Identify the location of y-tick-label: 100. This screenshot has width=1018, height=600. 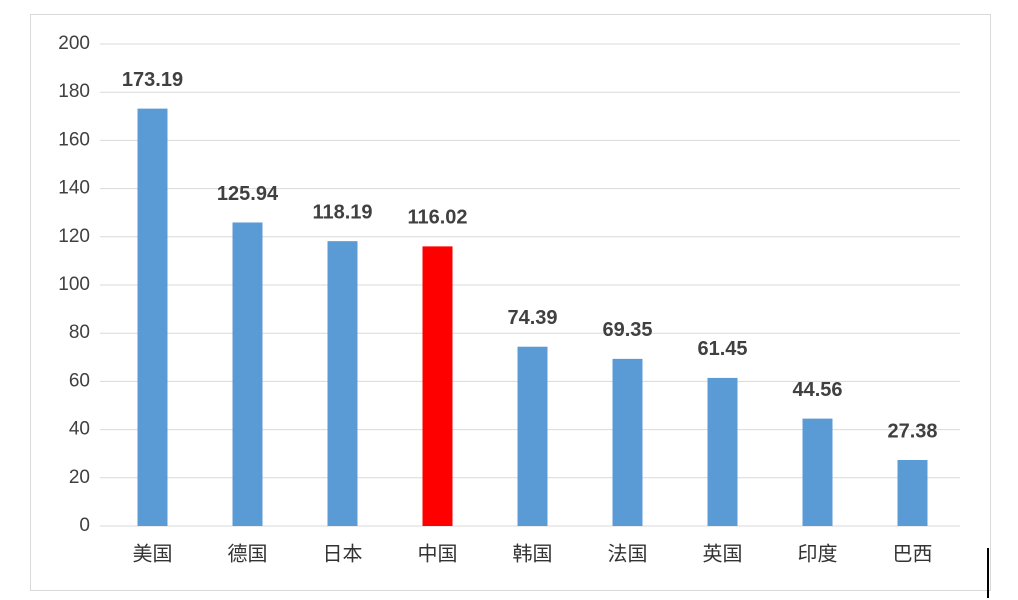
(74, 284).